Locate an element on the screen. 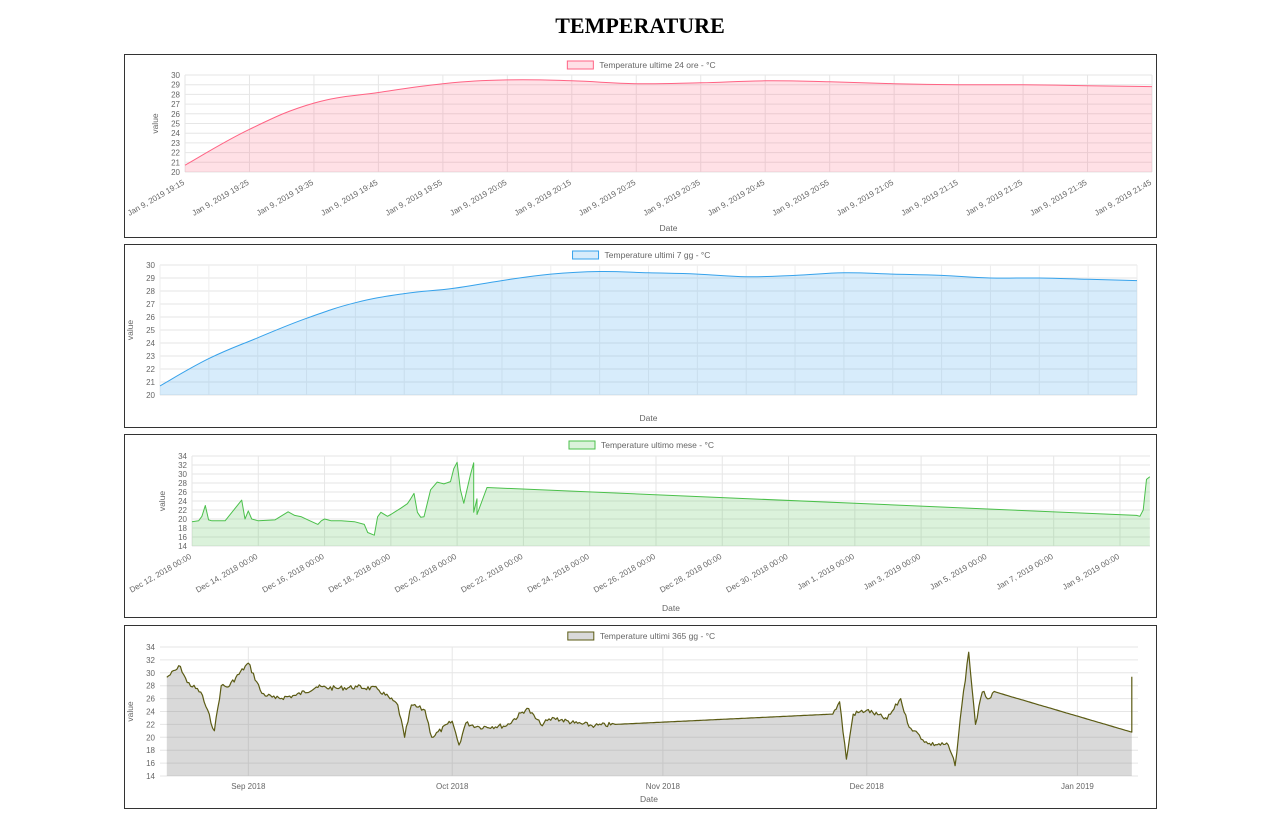  y-tick-label: 28 is located at coordinates (175, 94).